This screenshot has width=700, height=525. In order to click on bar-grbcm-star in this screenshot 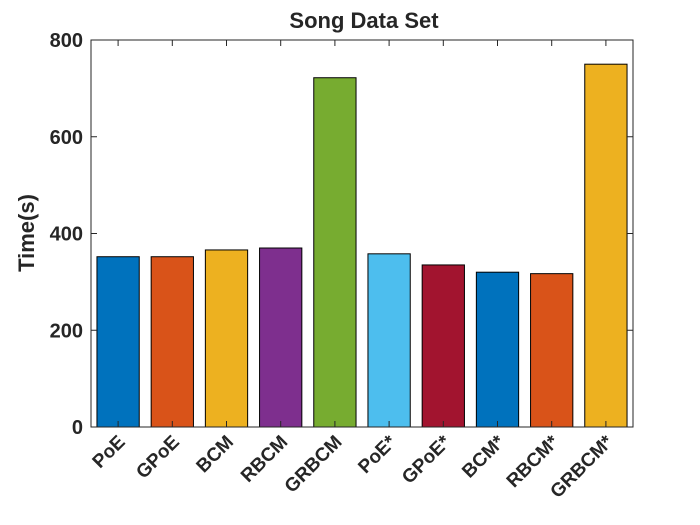, I will do `click(606, 245)`.